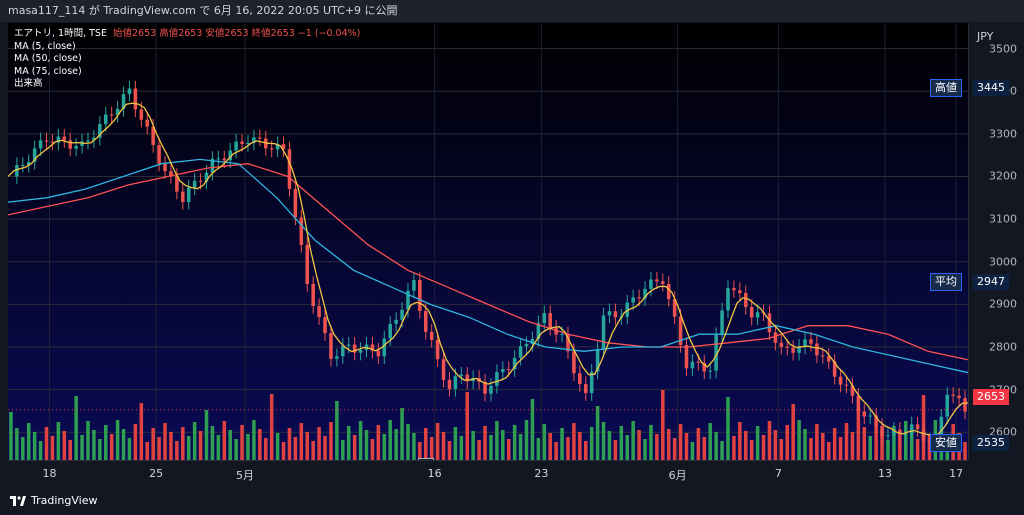  Describe the element at coordinates (48, 58) in the screenshot. I see `legend-ma50: MA (50, close)` at that location.